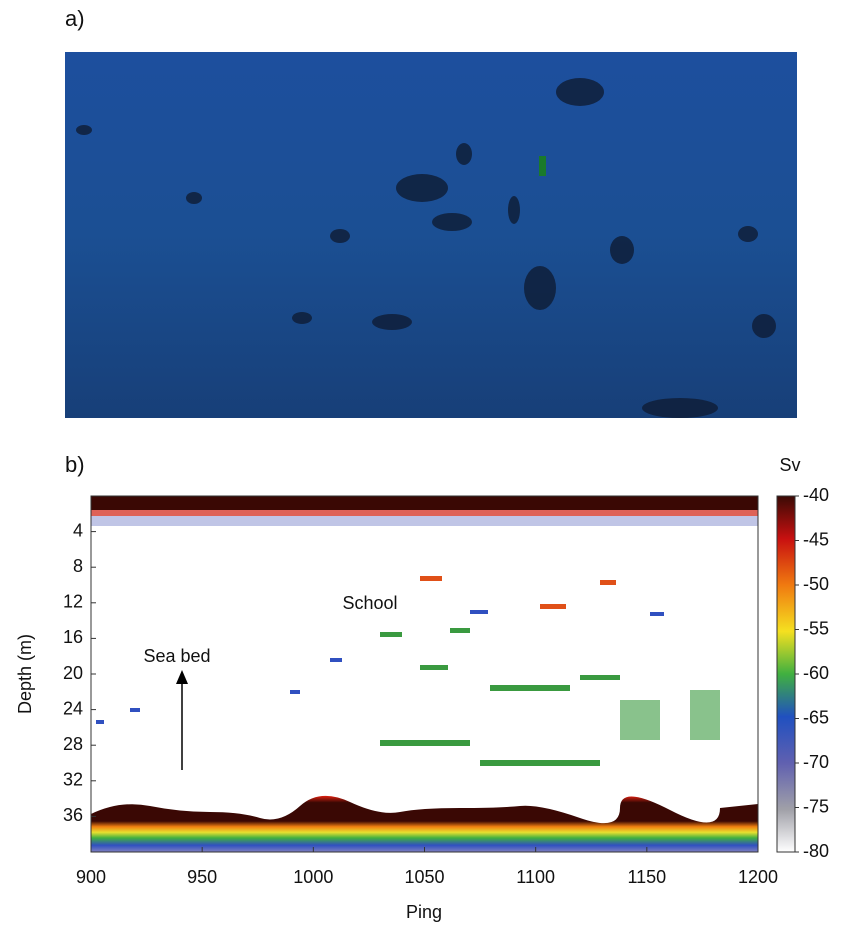 The image size is (843, 937). Describe the element at coordinates (816, 495) in the screenshot. I see `colorbar-tick-label: -40` at that location.